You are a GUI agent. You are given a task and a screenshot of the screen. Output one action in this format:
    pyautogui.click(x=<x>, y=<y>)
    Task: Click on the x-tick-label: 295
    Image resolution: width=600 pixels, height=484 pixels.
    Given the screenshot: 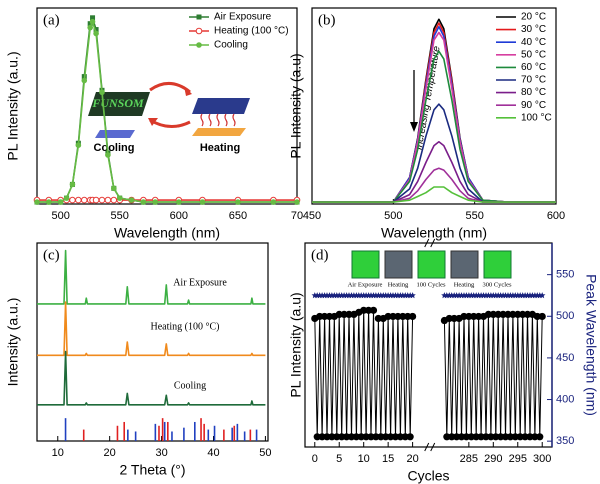 What is the action you would take?
    pyautogui.click(x=518, y=459)
    